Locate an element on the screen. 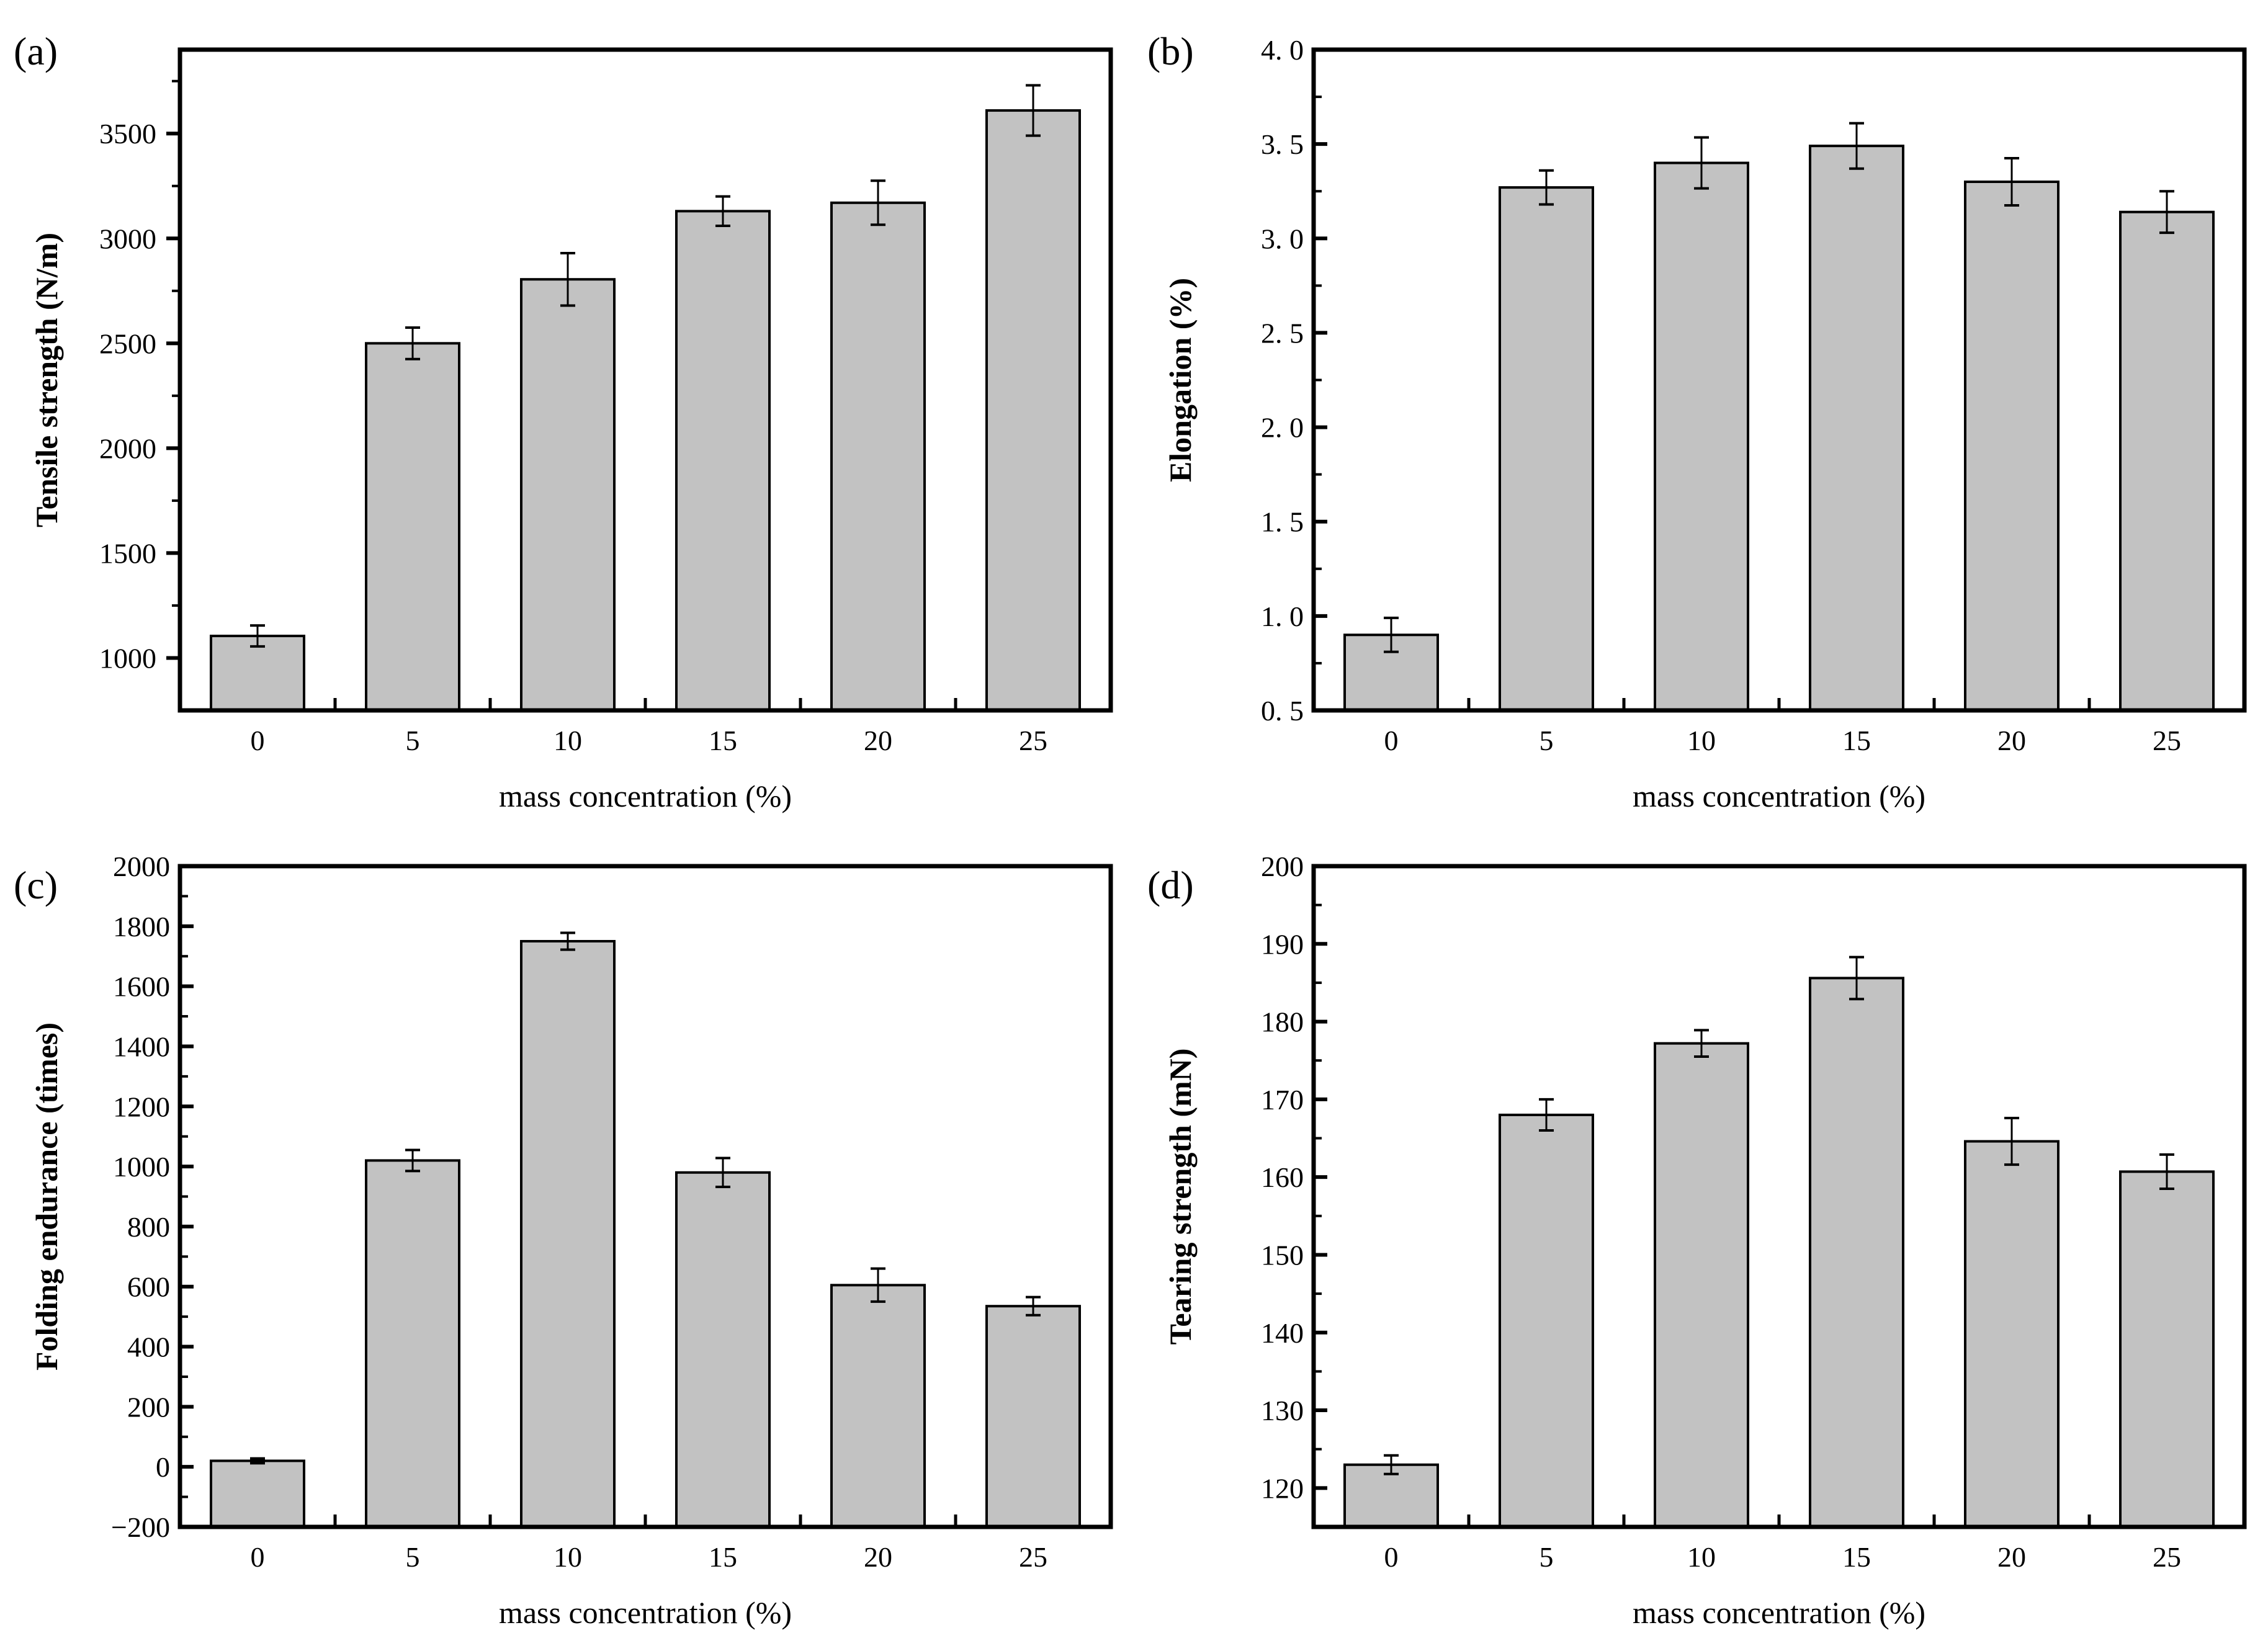  y-tick-label: 120 is located at coordinates (1282, 1488).